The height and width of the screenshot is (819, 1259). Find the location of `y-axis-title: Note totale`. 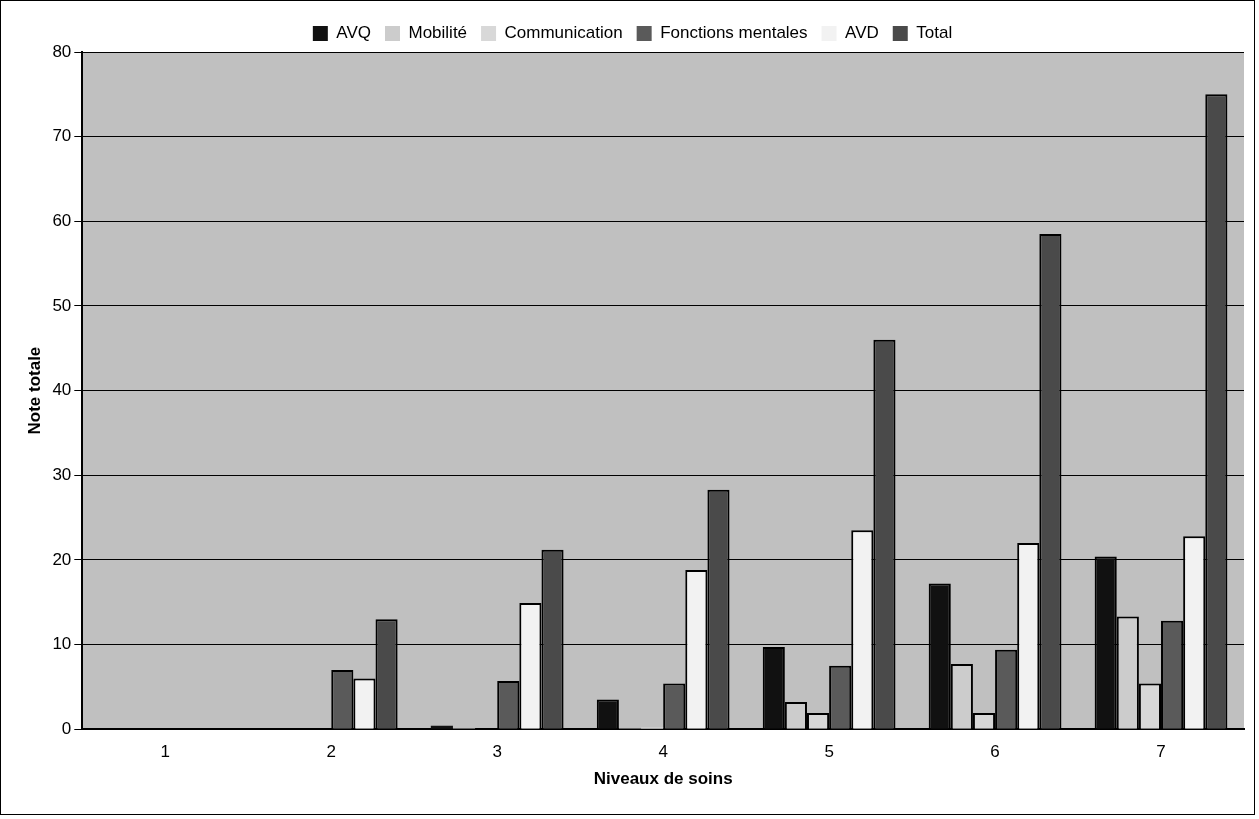

y-axis-title: Note totale is located at coordinates (34, 390).